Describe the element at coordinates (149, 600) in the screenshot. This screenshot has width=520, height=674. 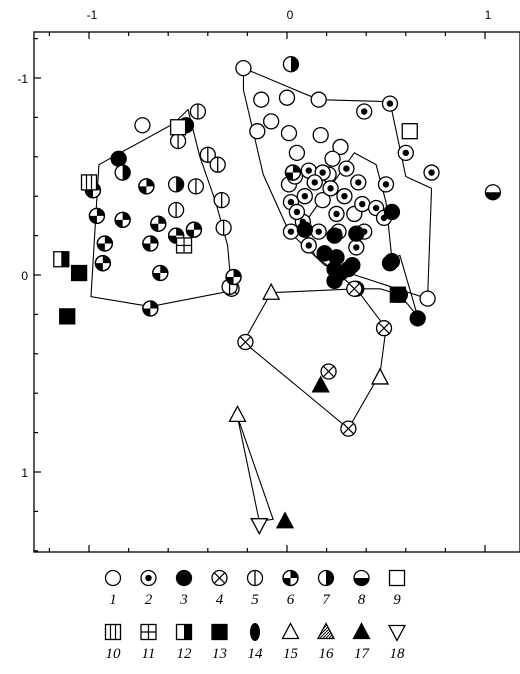
I see `legend-label-2: 2` at that location.